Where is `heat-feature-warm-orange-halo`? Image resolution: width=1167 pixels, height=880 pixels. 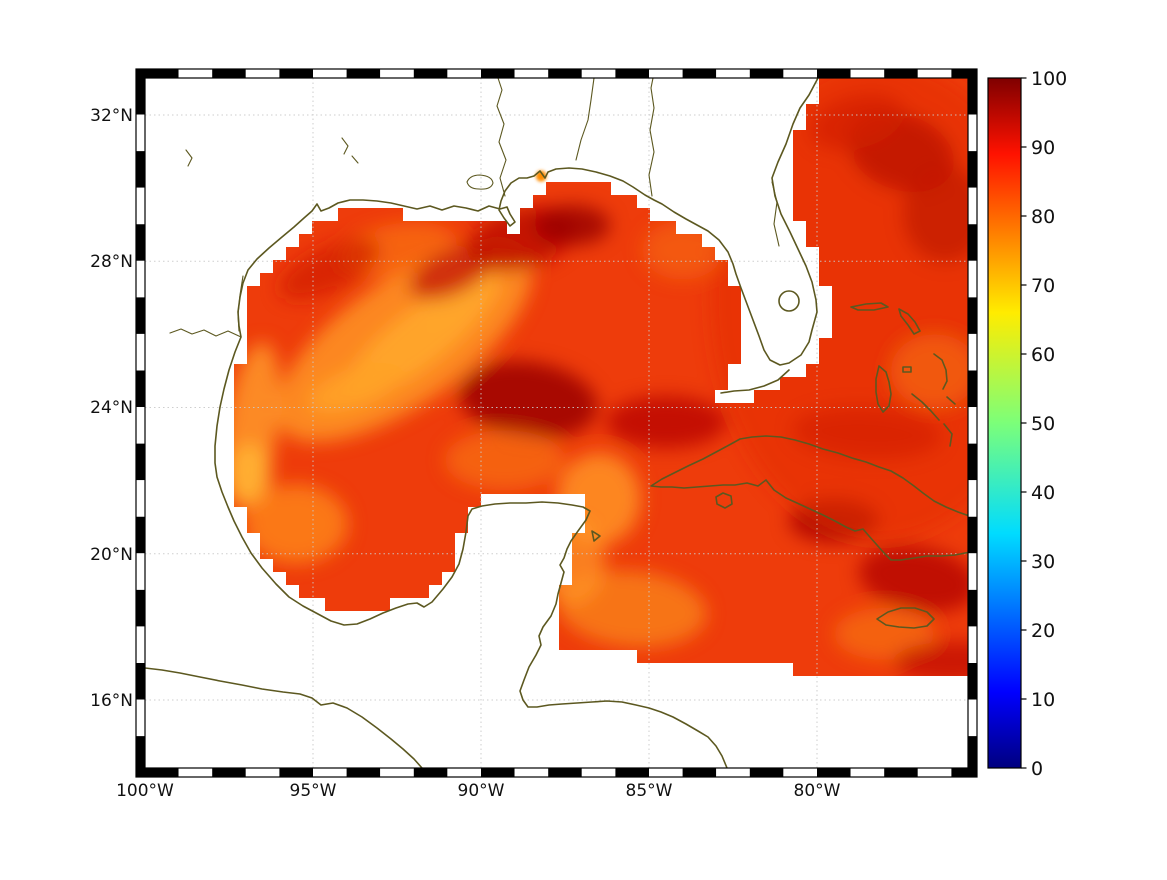 heat-feature-warm-orange-halo is located at coordinates (404, 342).